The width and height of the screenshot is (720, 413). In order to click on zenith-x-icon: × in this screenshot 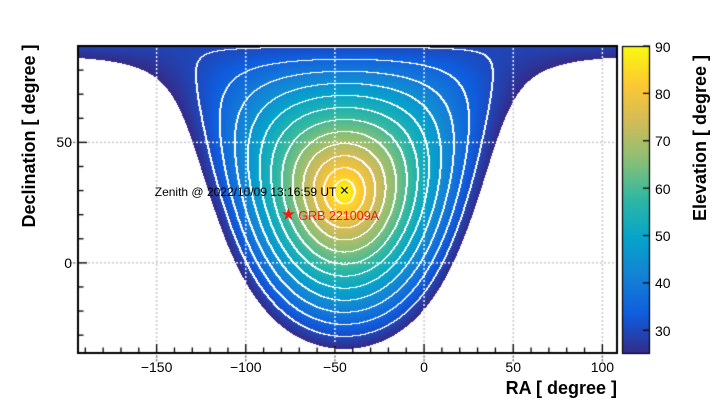, I will do `click(344, 191)`.